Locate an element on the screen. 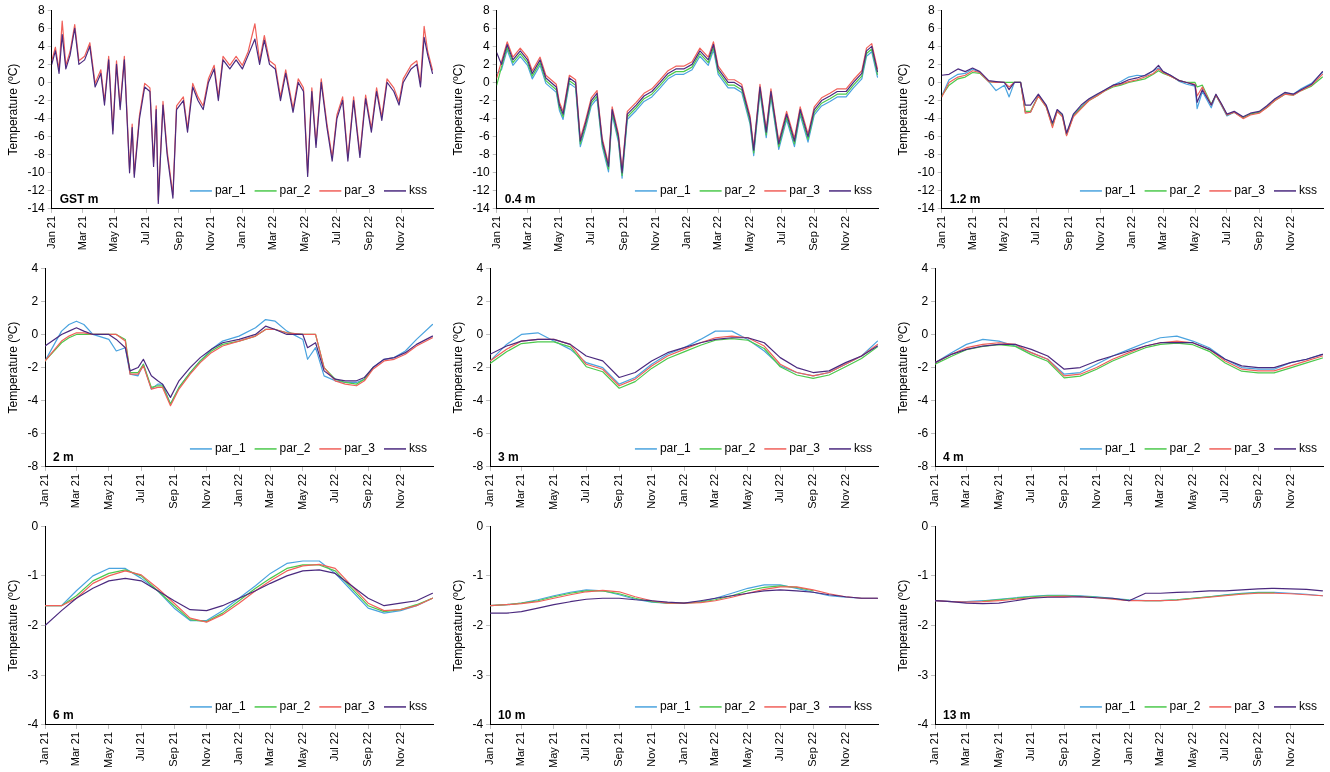 The image size is (1330, 772). y-tick-label: -3 is located at coordinates (33, 674).